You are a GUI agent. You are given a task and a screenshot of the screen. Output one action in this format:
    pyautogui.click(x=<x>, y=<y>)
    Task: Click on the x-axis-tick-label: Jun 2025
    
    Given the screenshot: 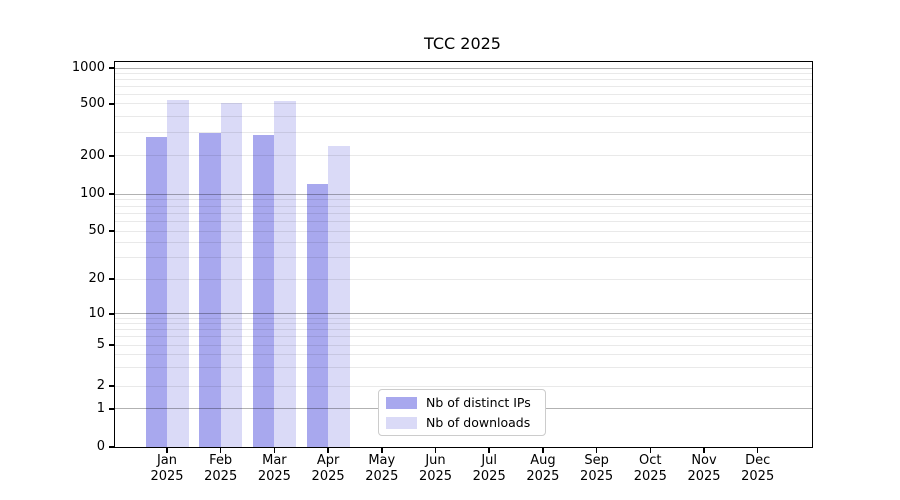 What is the action you would take?
    pyautogui.click(x=436, y=468)
    